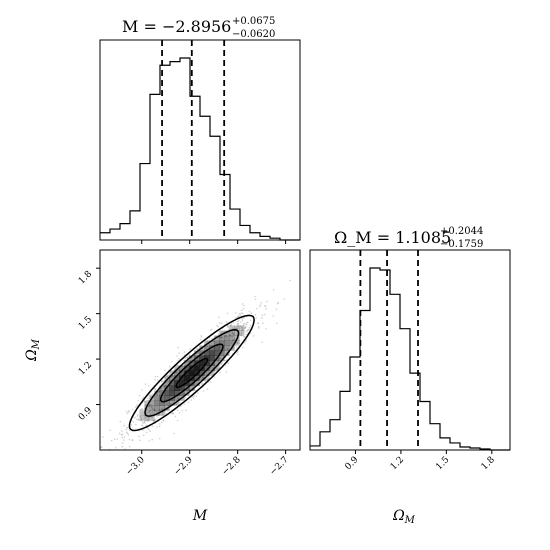 This screenshot has height=550, width=550. I want to click on hist-omega-x-tick-label-1: 1.2, so click(397, 463).